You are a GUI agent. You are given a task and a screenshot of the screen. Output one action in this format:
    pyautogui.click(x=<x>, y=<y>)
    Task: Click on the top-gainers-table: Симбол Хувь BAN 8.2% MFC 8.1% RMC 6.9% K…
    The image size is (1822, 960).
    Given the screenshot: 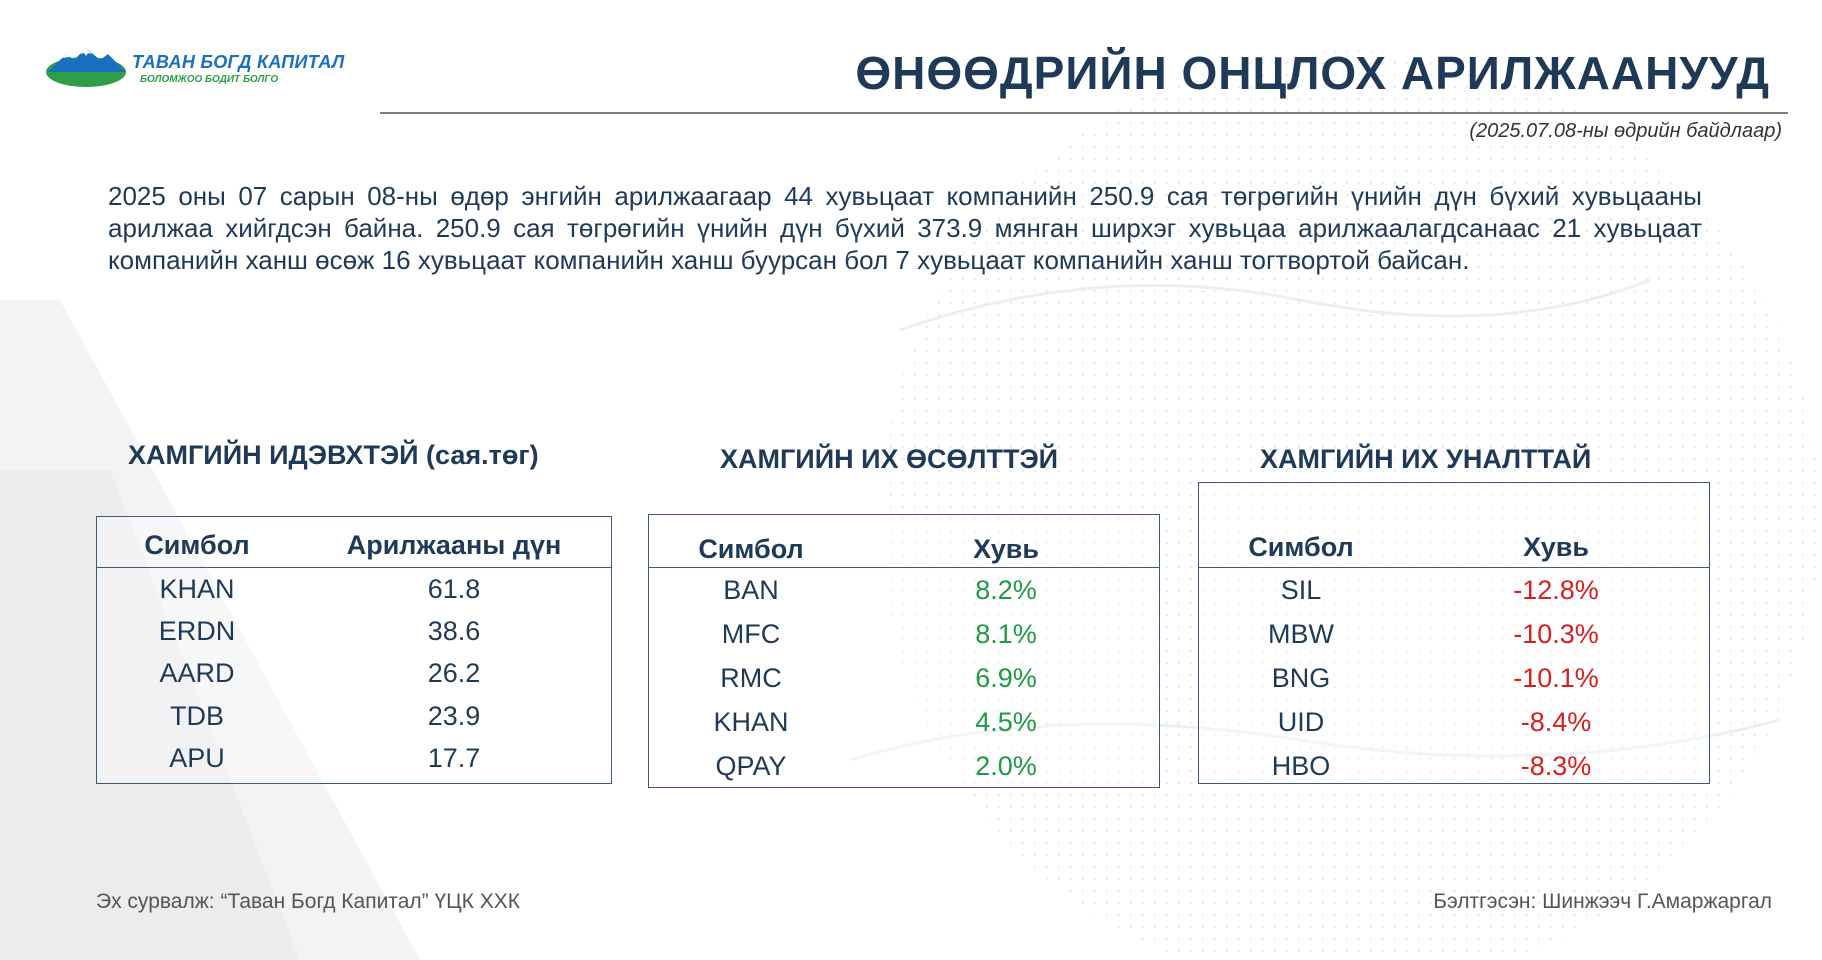 What is the action you would take?
    pyautogui.click(x=904, y=651)
    